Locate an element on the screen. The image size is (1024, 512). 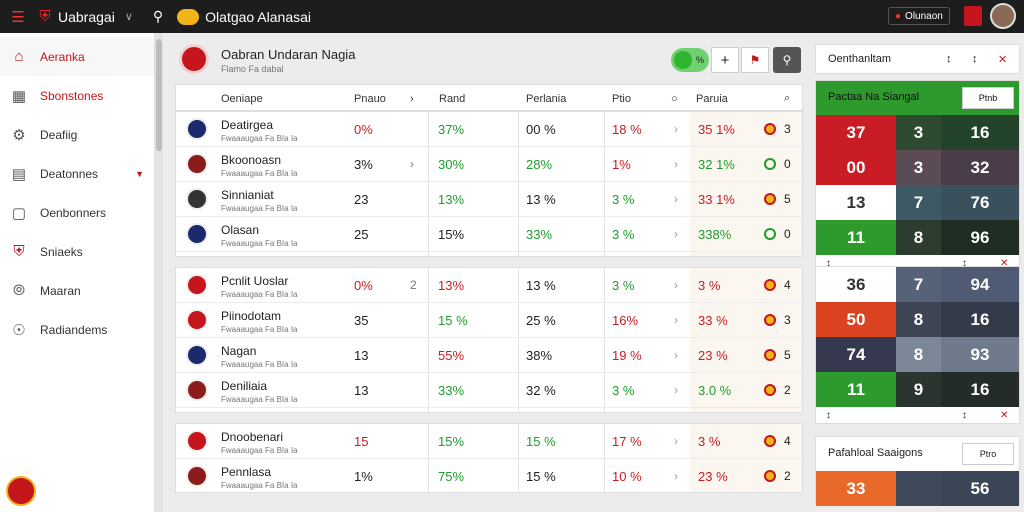
score-value: 32 is located at coordinates (980, 167).